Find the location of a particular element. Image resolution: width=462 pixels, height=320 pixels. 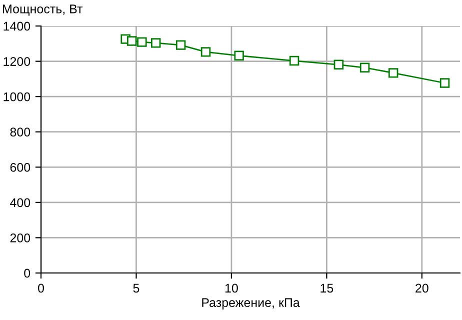

x-tick-label: 10 is located at coordinates (231, 288).